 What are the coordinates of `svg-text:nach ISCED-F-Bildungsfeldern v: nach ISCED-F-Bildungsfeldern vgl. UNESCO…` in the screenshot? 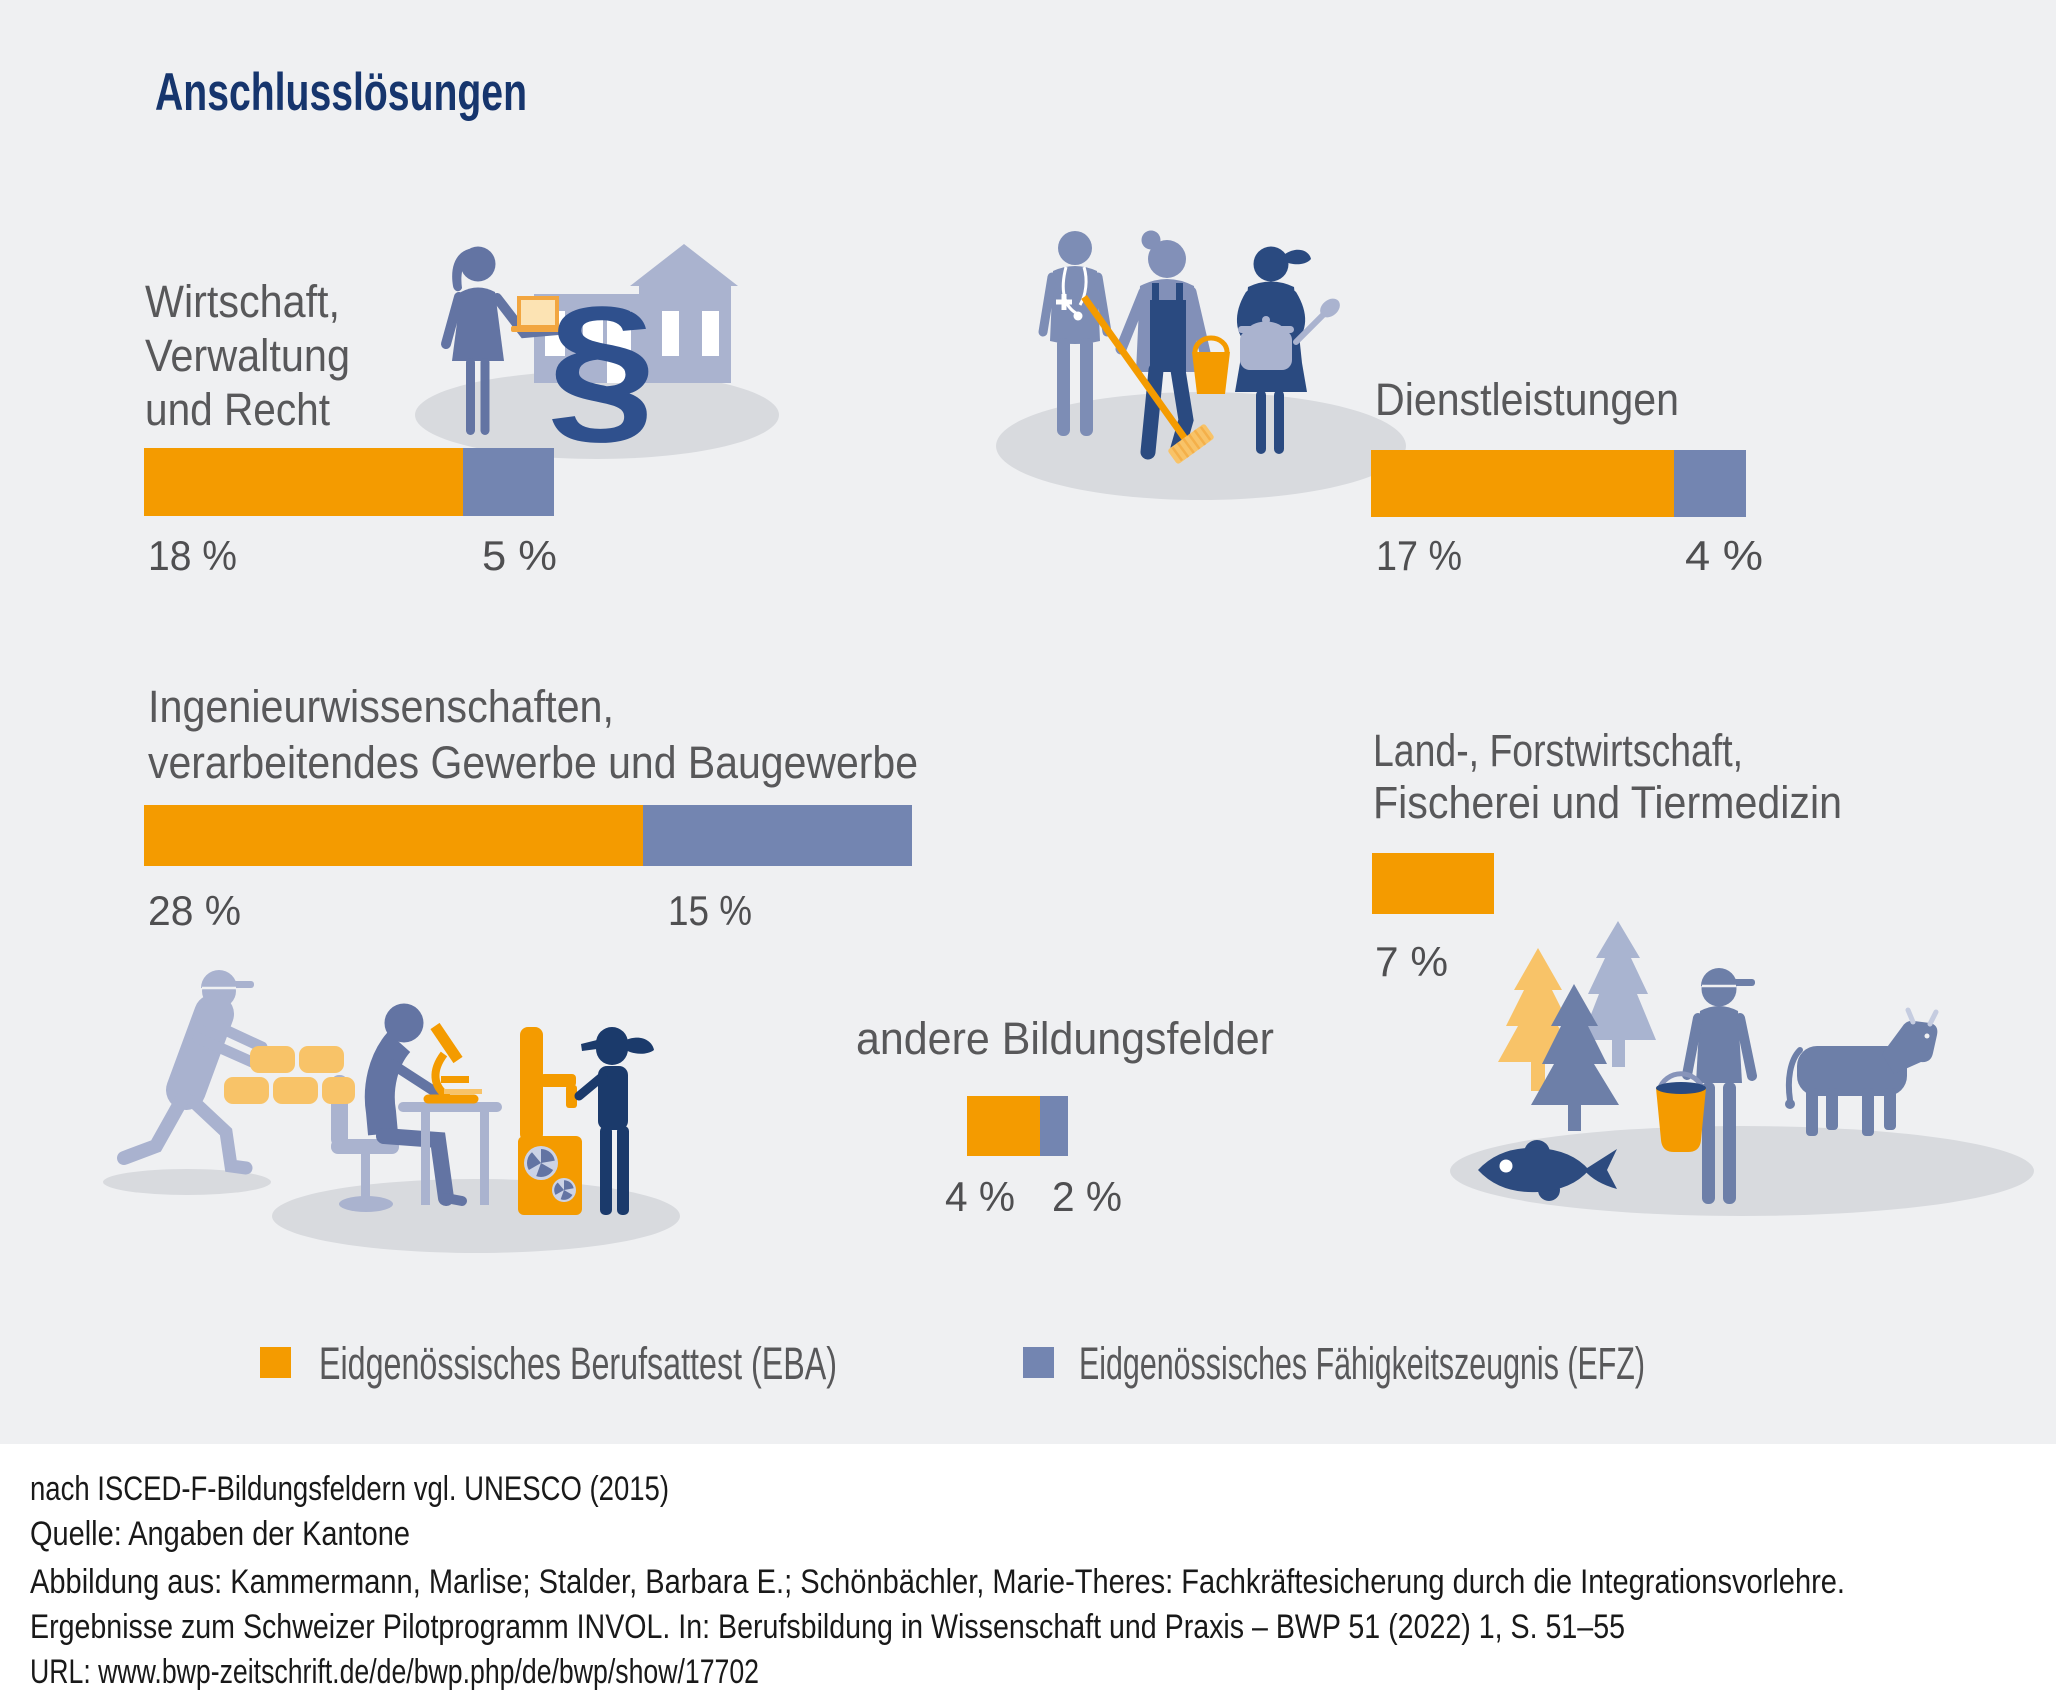 It's located at (349, 1489).